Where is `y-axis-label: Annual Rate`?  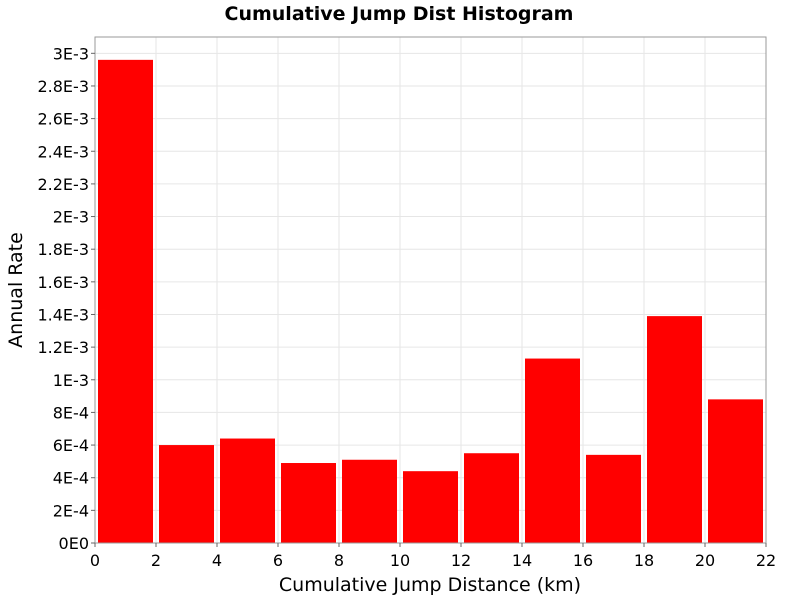 y-axis-label: Annual Rate is located at coordinates (16, 290).